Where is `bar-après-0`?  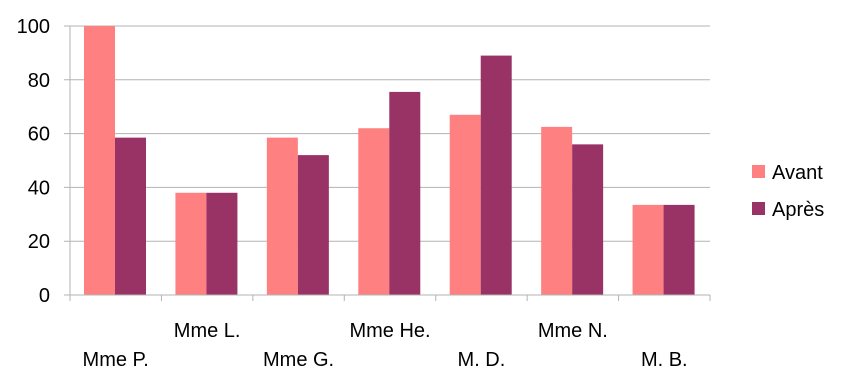
bar-après-0 is located at coordinates (130, 216).